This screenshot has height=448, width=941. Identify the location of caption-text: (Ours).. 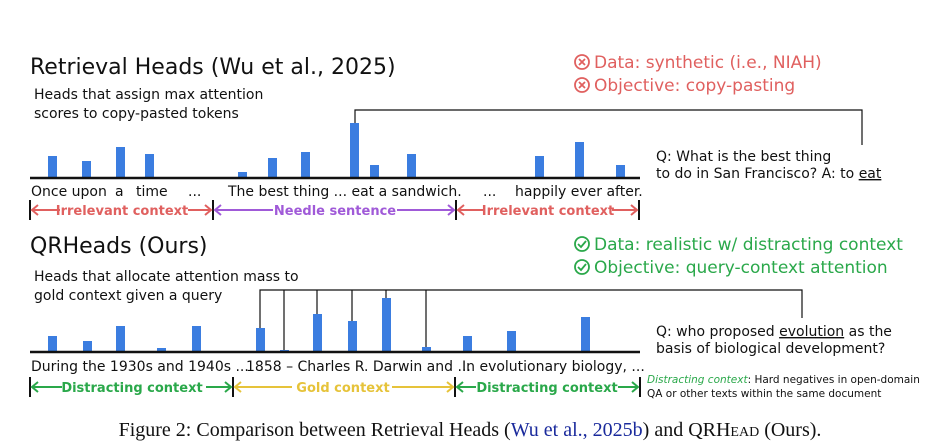
(790, 430).